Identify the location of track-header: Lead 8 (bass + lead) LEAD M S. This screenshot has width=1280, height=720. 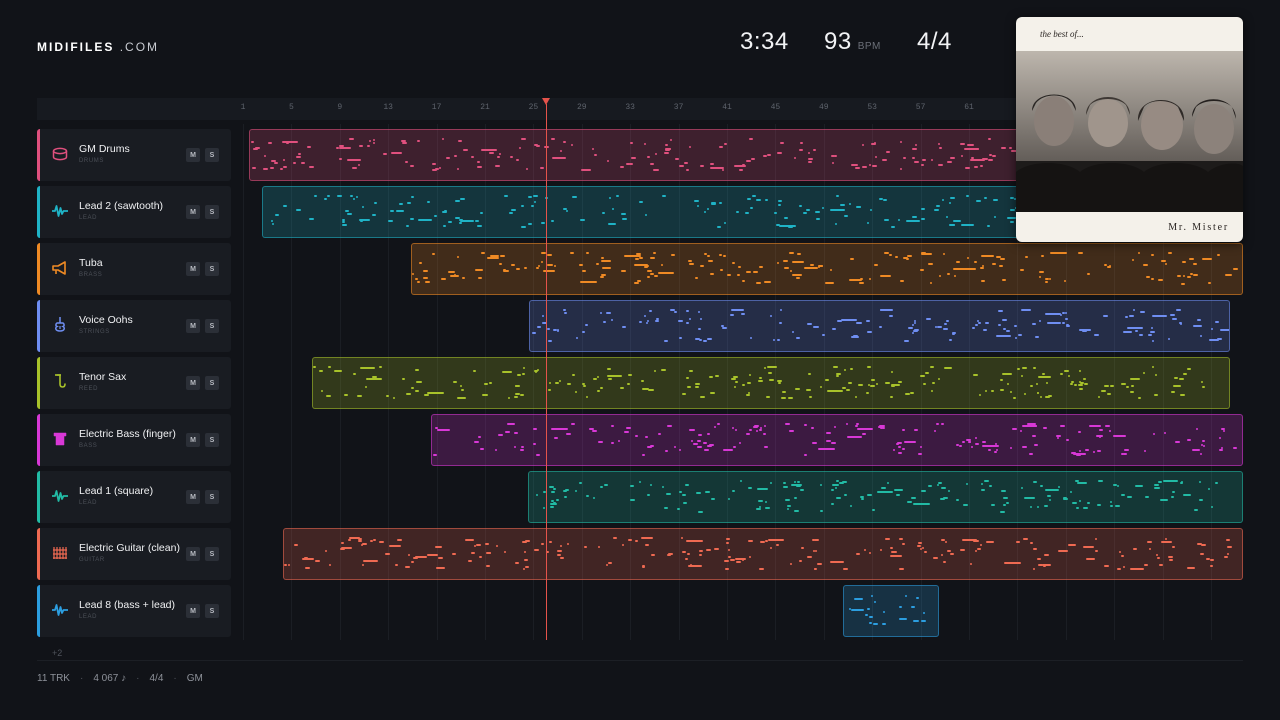
(134, 611).